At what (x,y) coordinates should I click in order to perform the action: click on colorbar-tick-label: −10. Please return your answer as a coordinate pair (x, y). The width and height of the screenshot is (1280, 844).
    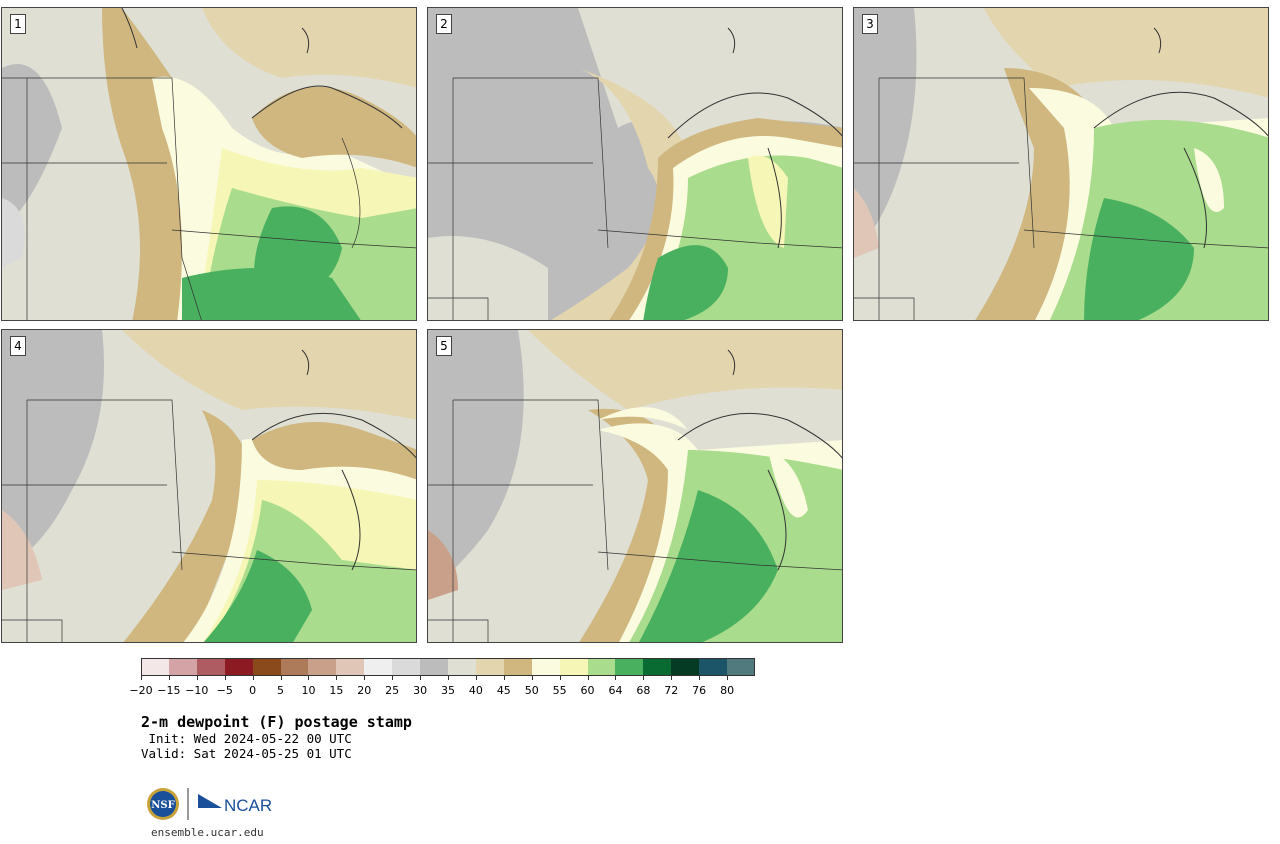
    Looking at the image, I should click on (197, 690).